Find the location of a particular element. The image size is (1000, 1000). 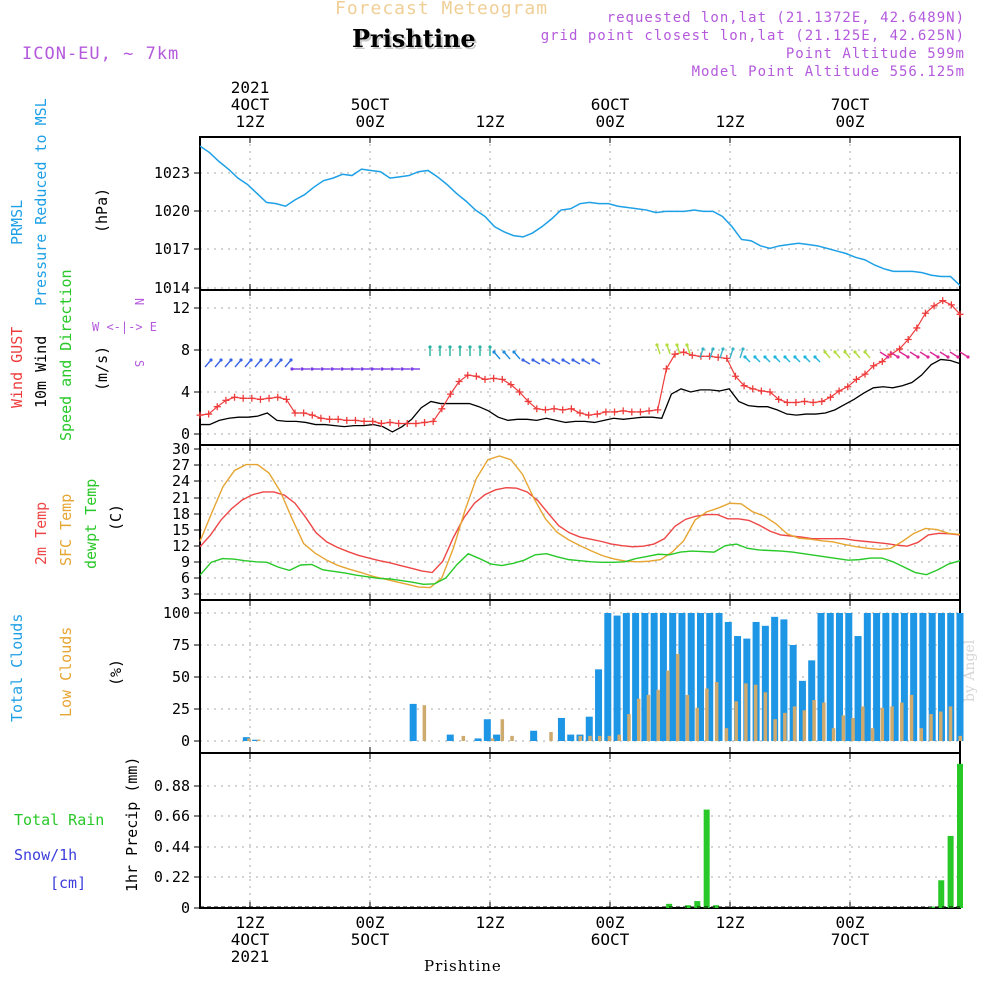

pressure-label-2: Pressure Reduced to MSL is located at coordinates (41, 202).